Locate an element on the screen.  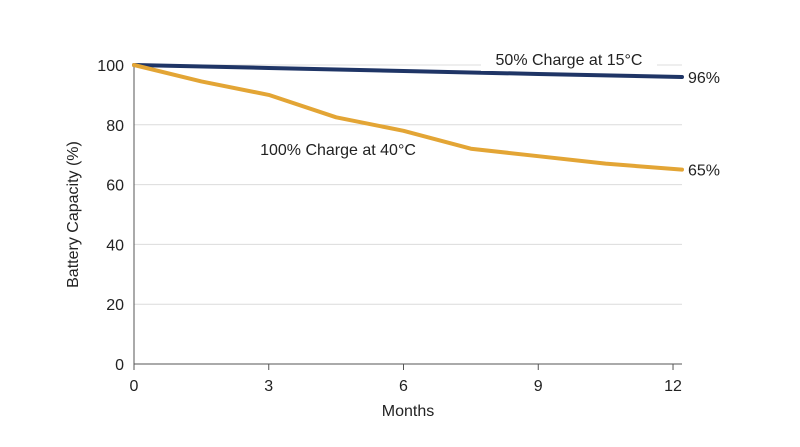
x-axis-title: Months is located at coordinates (408, 411).